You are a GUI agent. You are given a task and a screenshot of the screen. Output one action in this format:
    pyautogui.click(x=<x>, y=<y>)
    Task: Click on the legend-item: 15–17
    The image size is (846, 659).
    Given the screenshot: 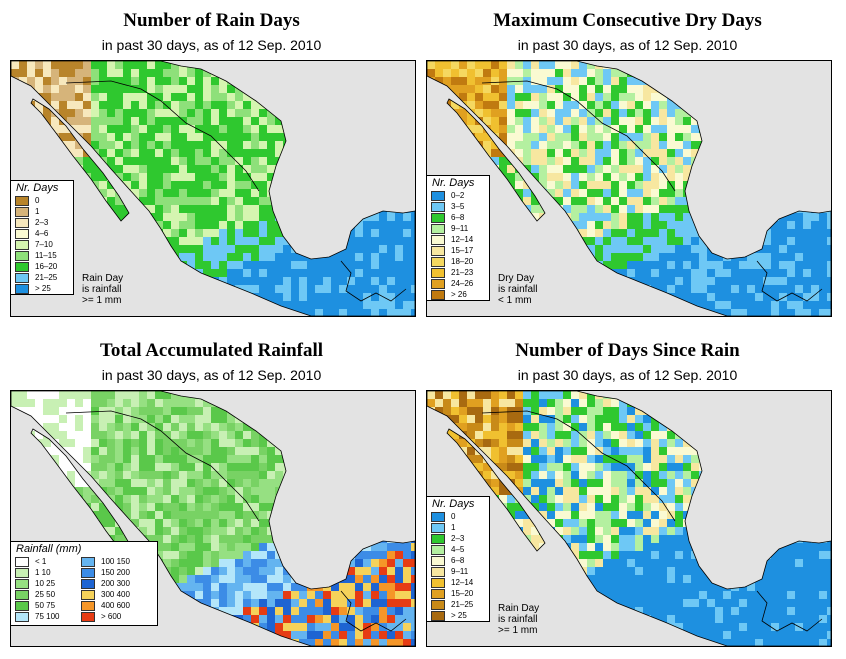 What is the action you would take?
    pyautogui.click(x=458, y=250)
    